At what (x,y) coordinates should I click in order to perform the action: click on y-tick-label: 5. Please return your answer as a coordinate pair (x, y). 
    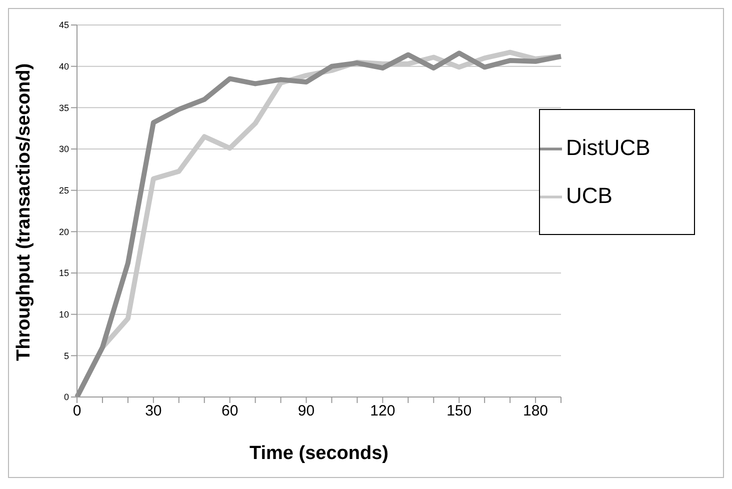
    Looking at the image, I should click on (66, 355).